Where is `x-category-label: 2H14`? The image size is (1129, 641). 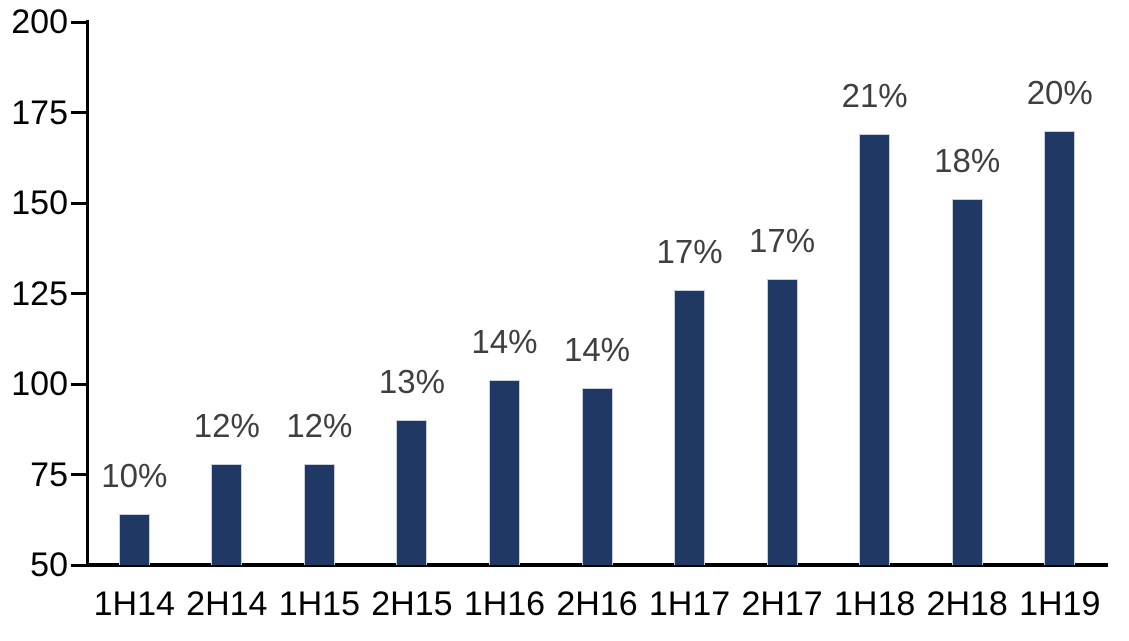
x-category-label: 2H14 is located at coordinates (227, 604).